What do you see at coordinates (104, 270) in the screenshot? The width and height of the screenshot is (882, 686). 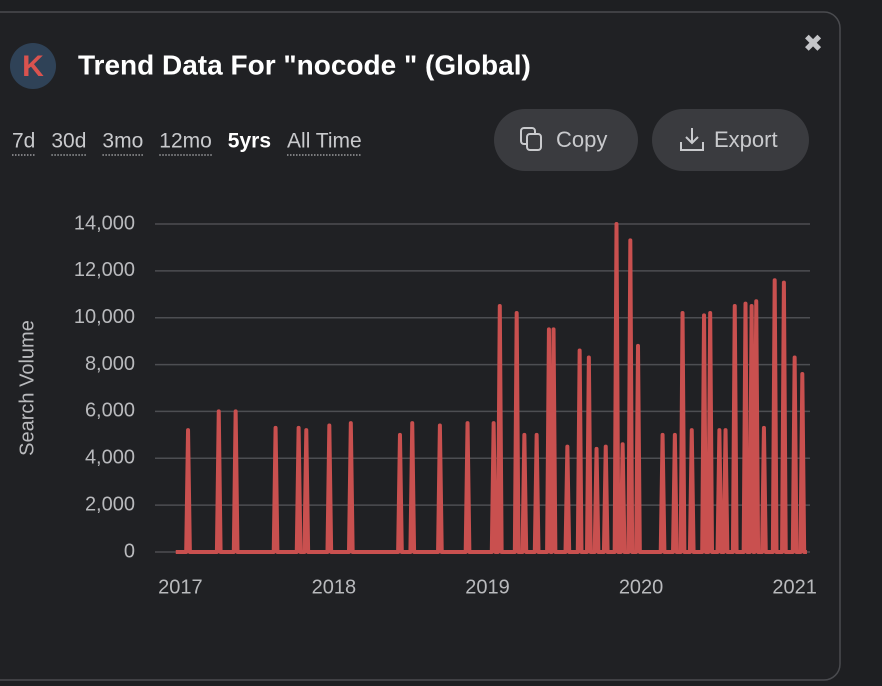 I see `y-tick-label: 12,000` at bounding box center [104, 270].